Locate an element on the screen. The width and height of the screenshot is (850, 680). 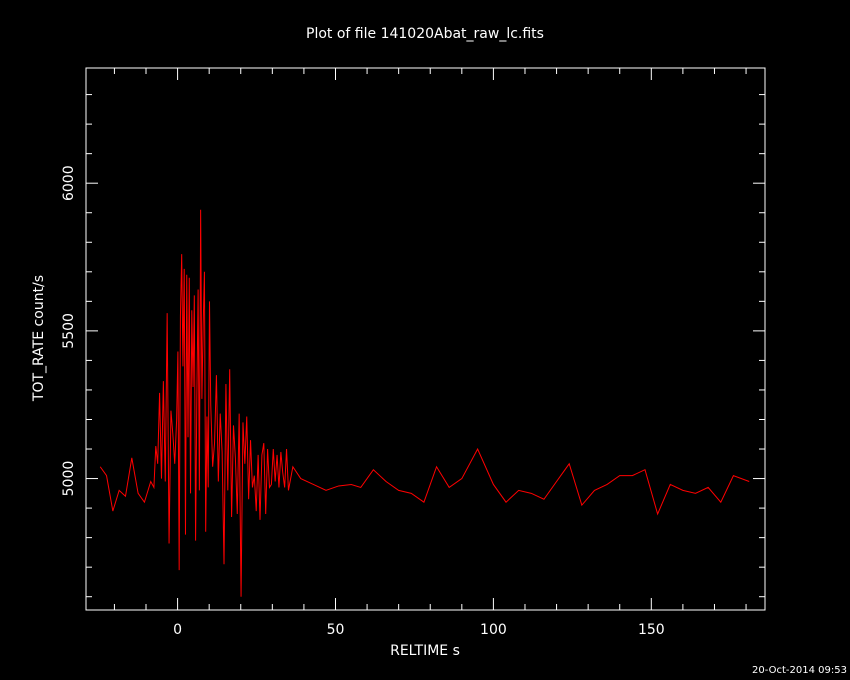
y-tick-label: 6000 is located at coordinates (69, 183).